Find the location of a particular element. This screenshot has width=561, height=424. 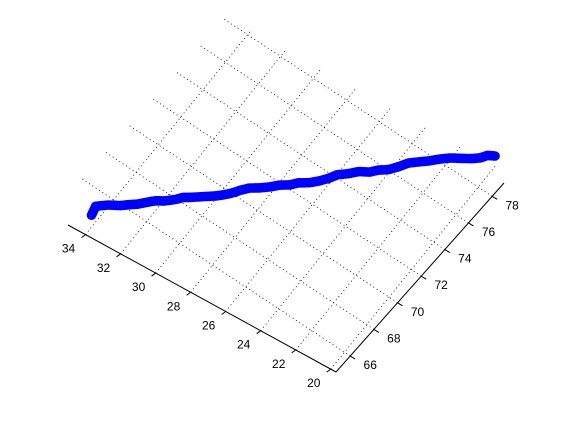

left-tick-label-32: 32 is located at coordinates (104, 268).